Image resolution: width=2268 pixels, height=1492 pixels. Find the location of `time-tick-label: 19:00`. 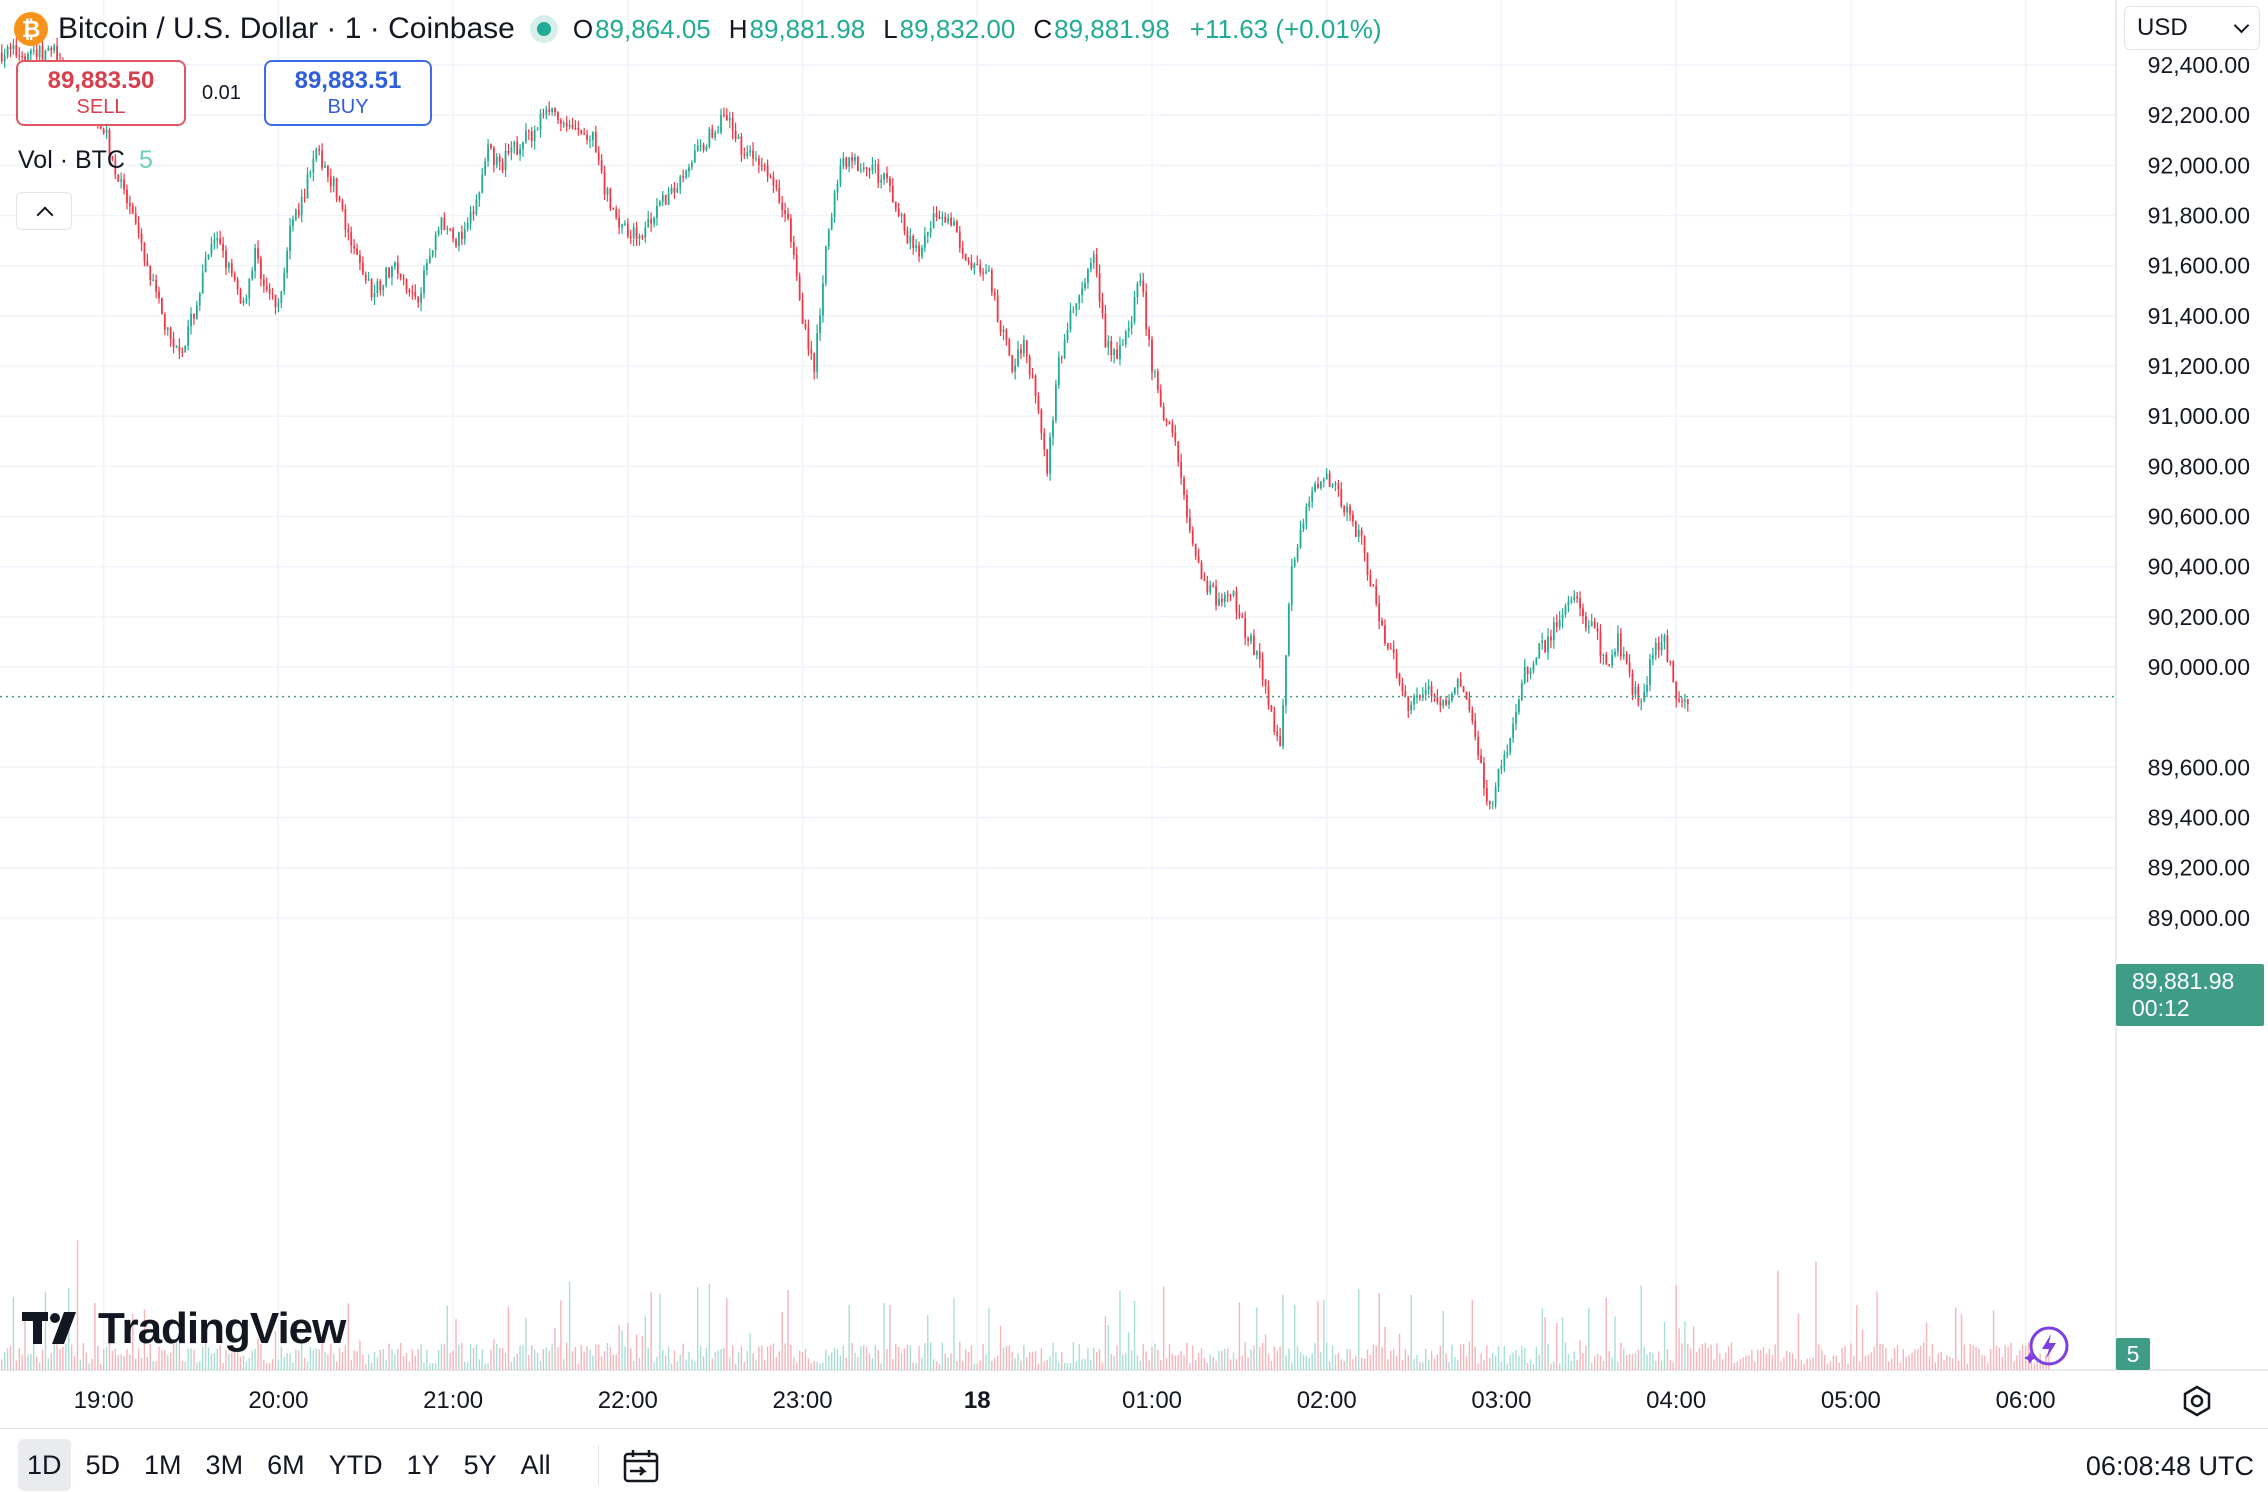

time-tick-label: 19:00 is located at coordinates (104, 1400).